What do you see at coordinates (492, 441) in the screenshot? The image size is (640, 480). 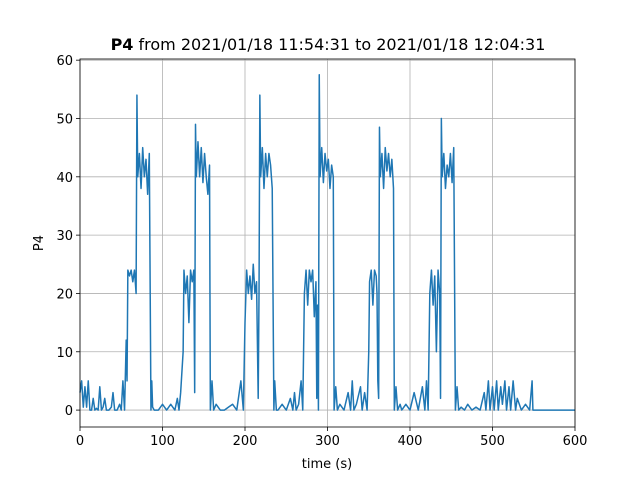 I see `x-tick-label: 500` at bounding box center [492, 441].